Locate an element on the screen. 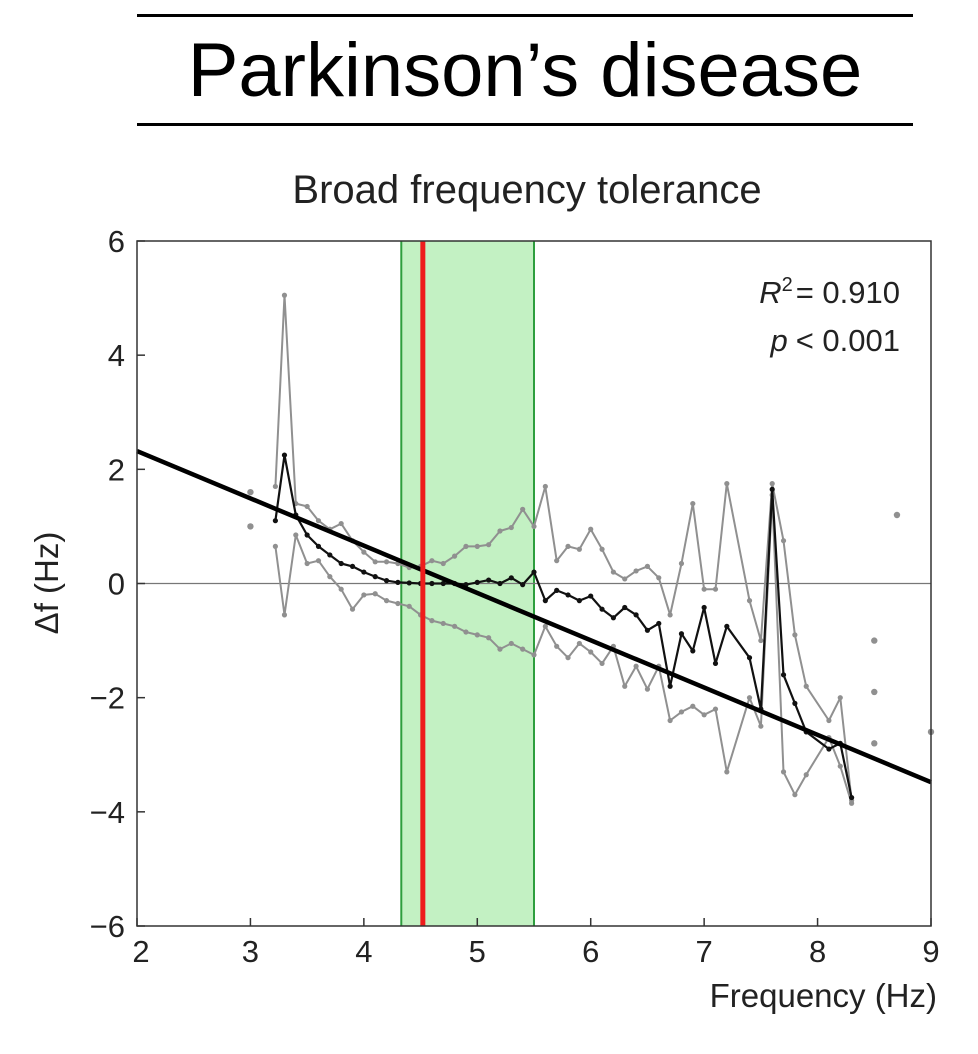 Image resolution: width=978 pixels, height=1054 pixels. svg-text: R2= 0.910 is located at coordinates (829, 292).